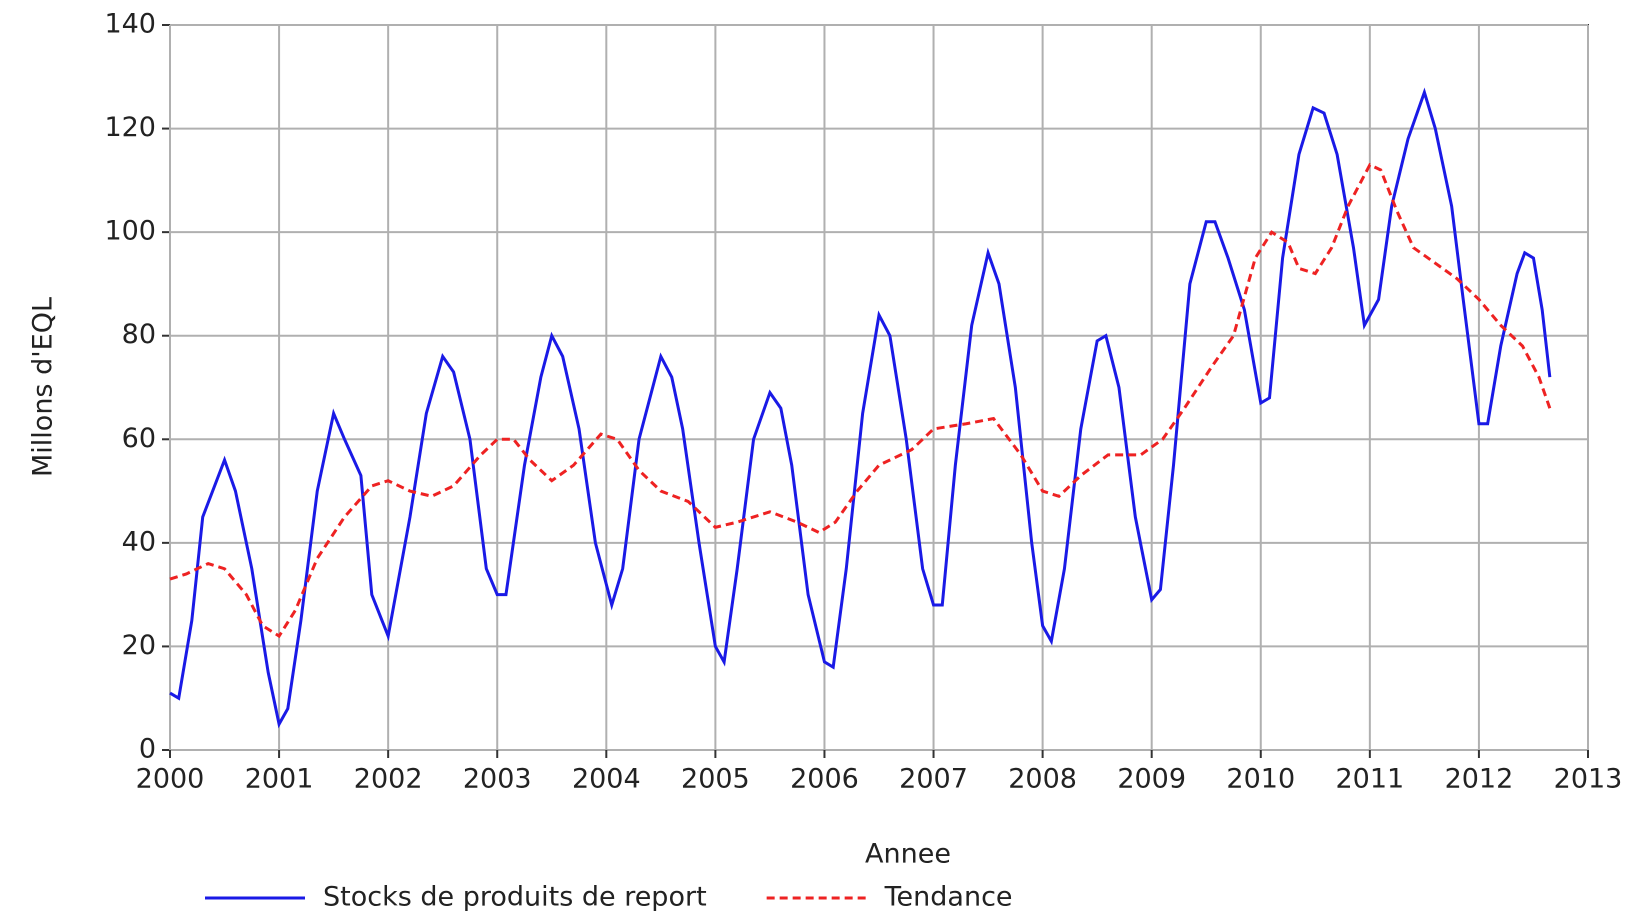  What do you see at coordinates (908, 854) in the screenshot?
I see `x-axis-label: Annee` at bounding box center [908, 854].